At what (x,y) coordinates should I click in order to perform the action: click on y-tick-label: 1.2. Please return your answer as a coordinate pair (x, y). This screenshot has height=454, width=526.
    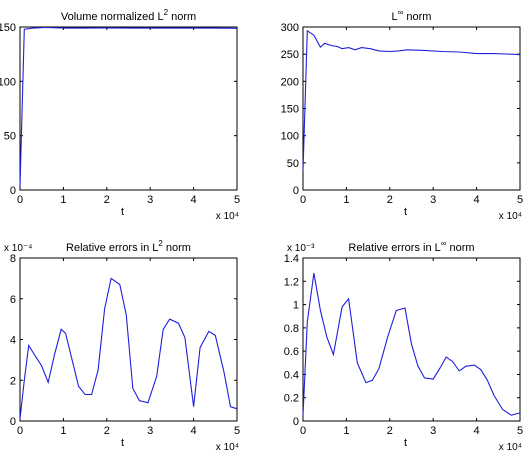
    Looking at the image, I should click on (291, 282).